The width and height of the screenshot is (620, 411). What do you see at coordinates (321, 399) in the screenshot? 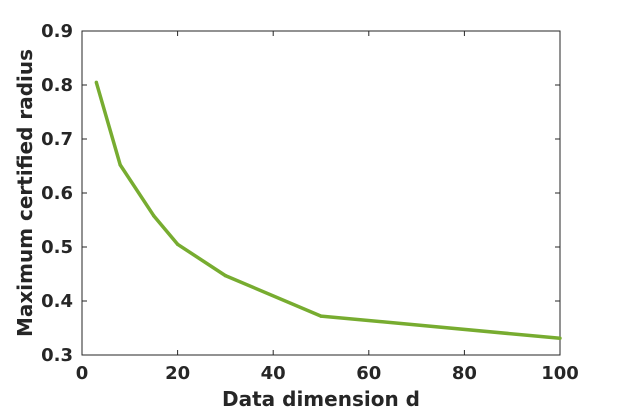
I see `x-axis-label: Data dimension d` at bounding box center [321, 399].